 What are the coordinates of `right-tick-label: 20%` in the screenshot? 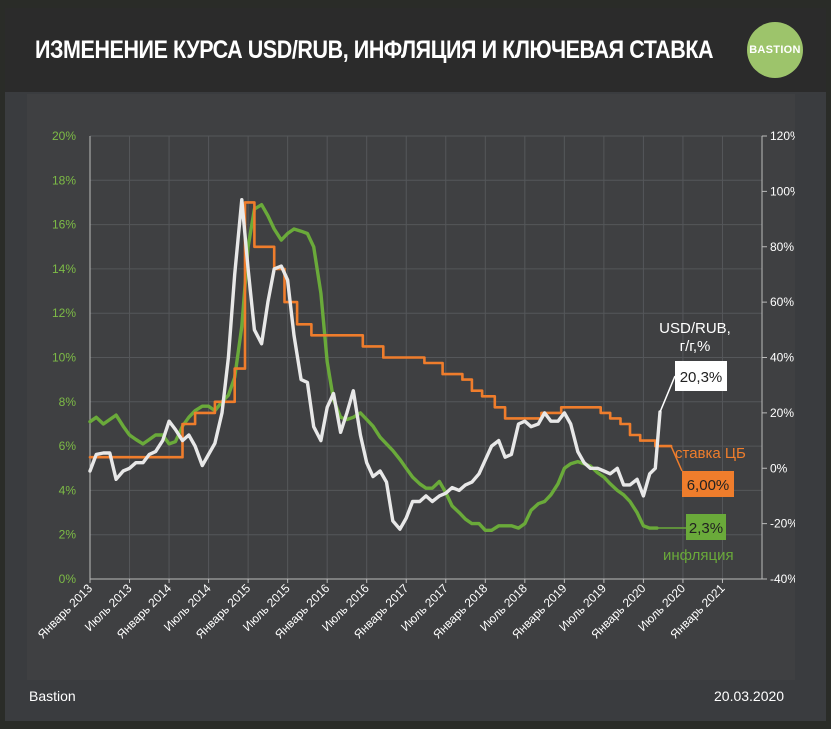 It's located at (782, 413).